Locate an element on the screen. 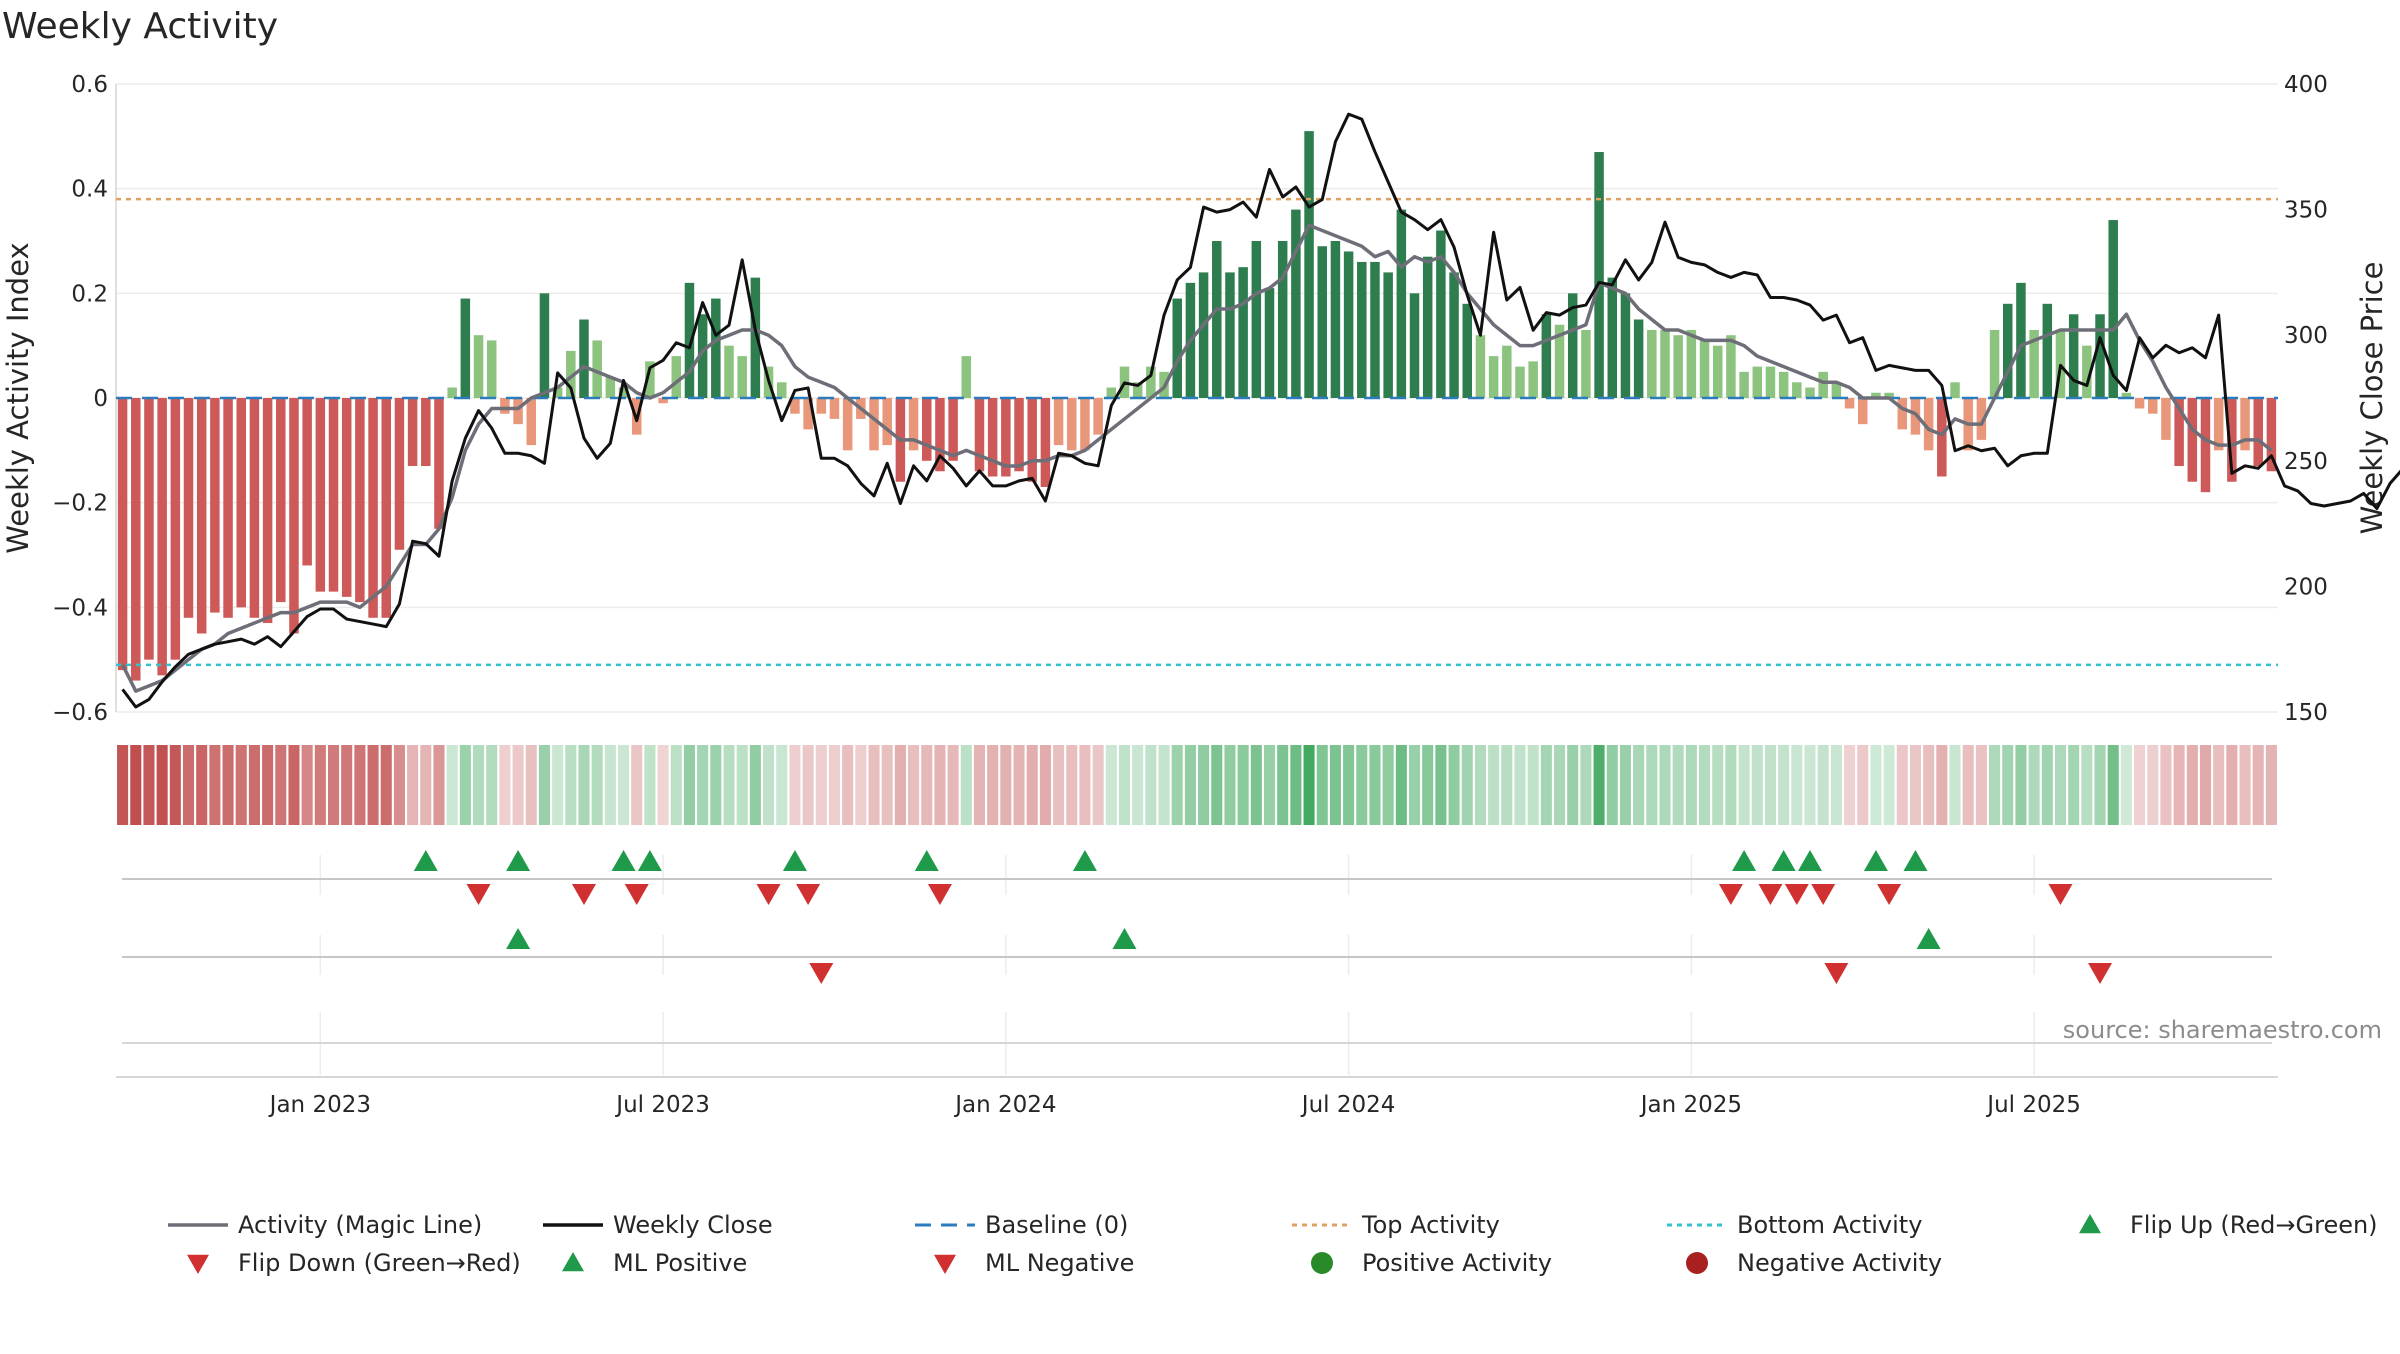 The width and height of the screenshot is (2400, 1354). y-right-tick-label: 300 is located at coordinates (2306, 336).